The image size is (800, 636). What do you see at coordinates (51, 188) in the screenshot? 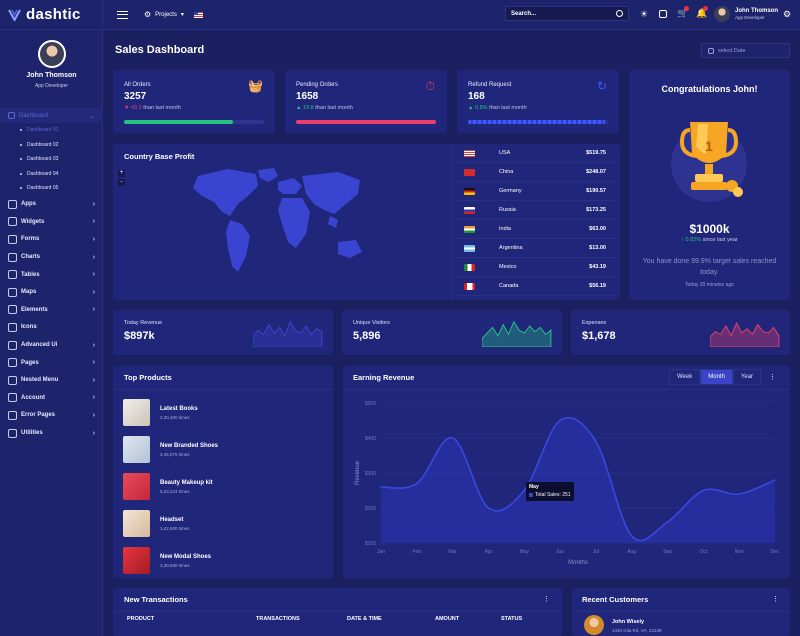
I see `sidebar-subitem: Dashboard 05` at bounding box center [51, 188].